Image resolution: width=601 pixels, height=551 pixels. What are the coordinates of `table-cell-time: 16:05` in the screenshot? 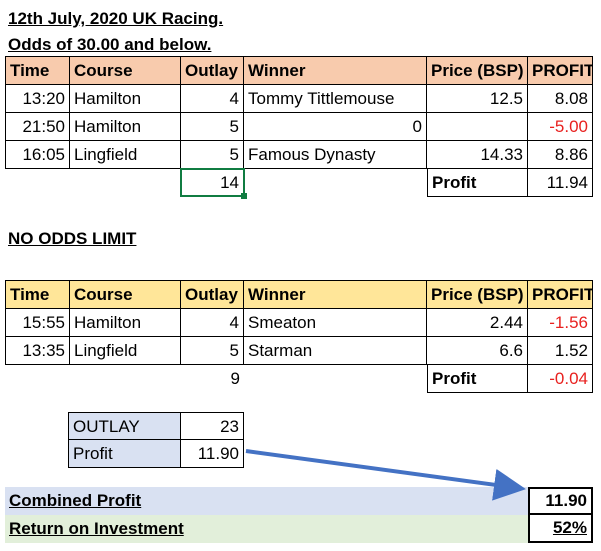 It's located at (37, 155).